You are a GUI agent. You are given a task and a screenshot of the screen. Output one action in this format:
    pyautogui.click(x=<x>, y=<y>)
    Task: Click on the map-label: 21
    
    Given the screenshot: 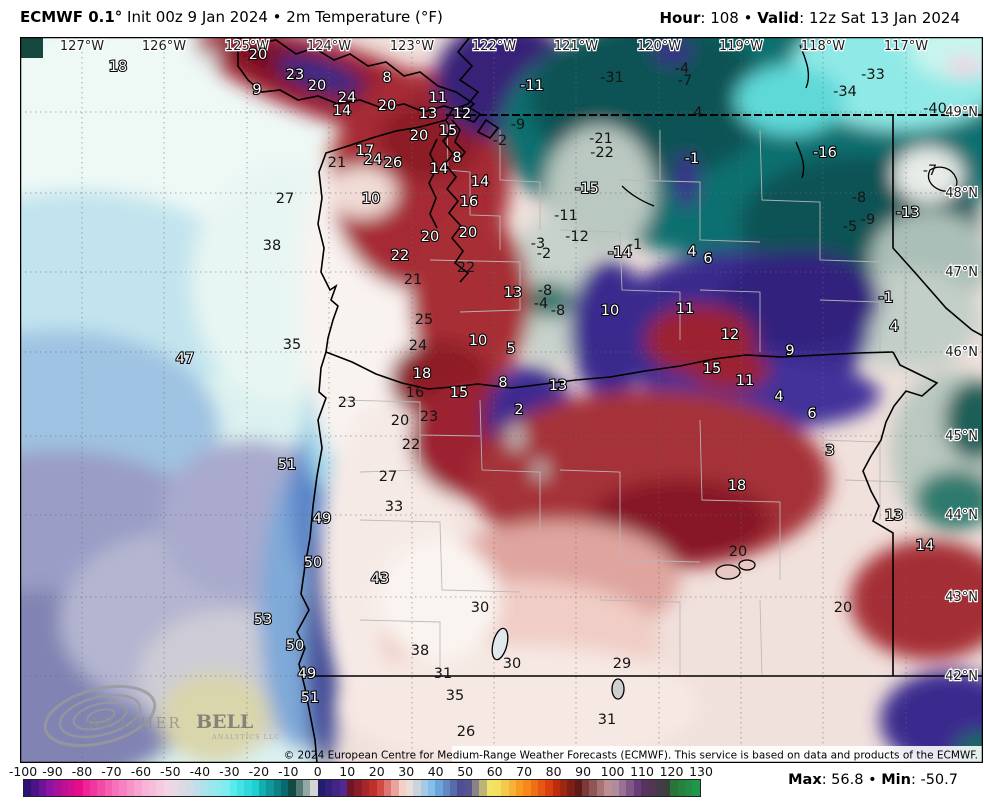 What is the action you would take?
    pyautogui.click(x=337, y=163)
    